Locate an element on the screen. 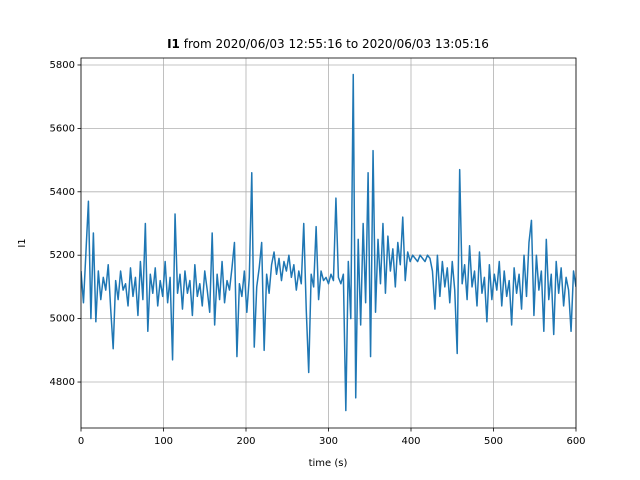 The width and height of the screenshot is (640, 480). x-tick-label: 400 is located at coordinates (410, 441).